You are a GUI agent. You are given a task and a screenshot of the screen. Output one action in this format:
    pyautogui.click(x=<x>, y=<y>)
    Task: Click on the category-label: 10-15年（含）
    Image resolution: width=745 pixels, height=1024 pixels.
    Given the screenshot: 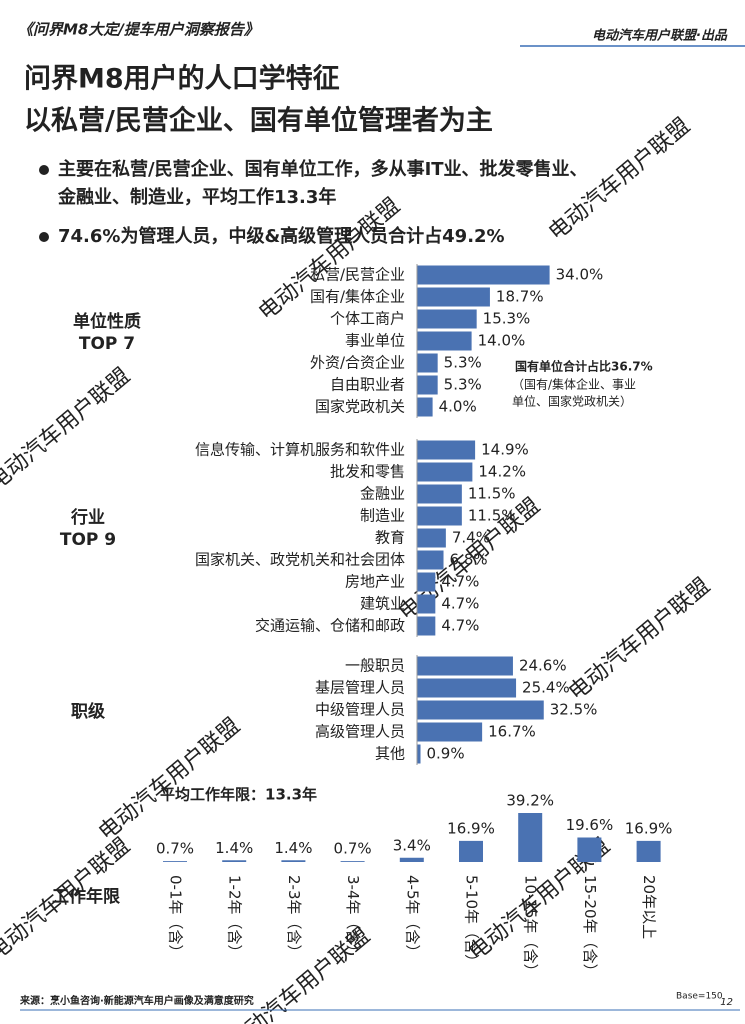 What is the action you would take?
    pyautogui.click(x=531, y=927)
    